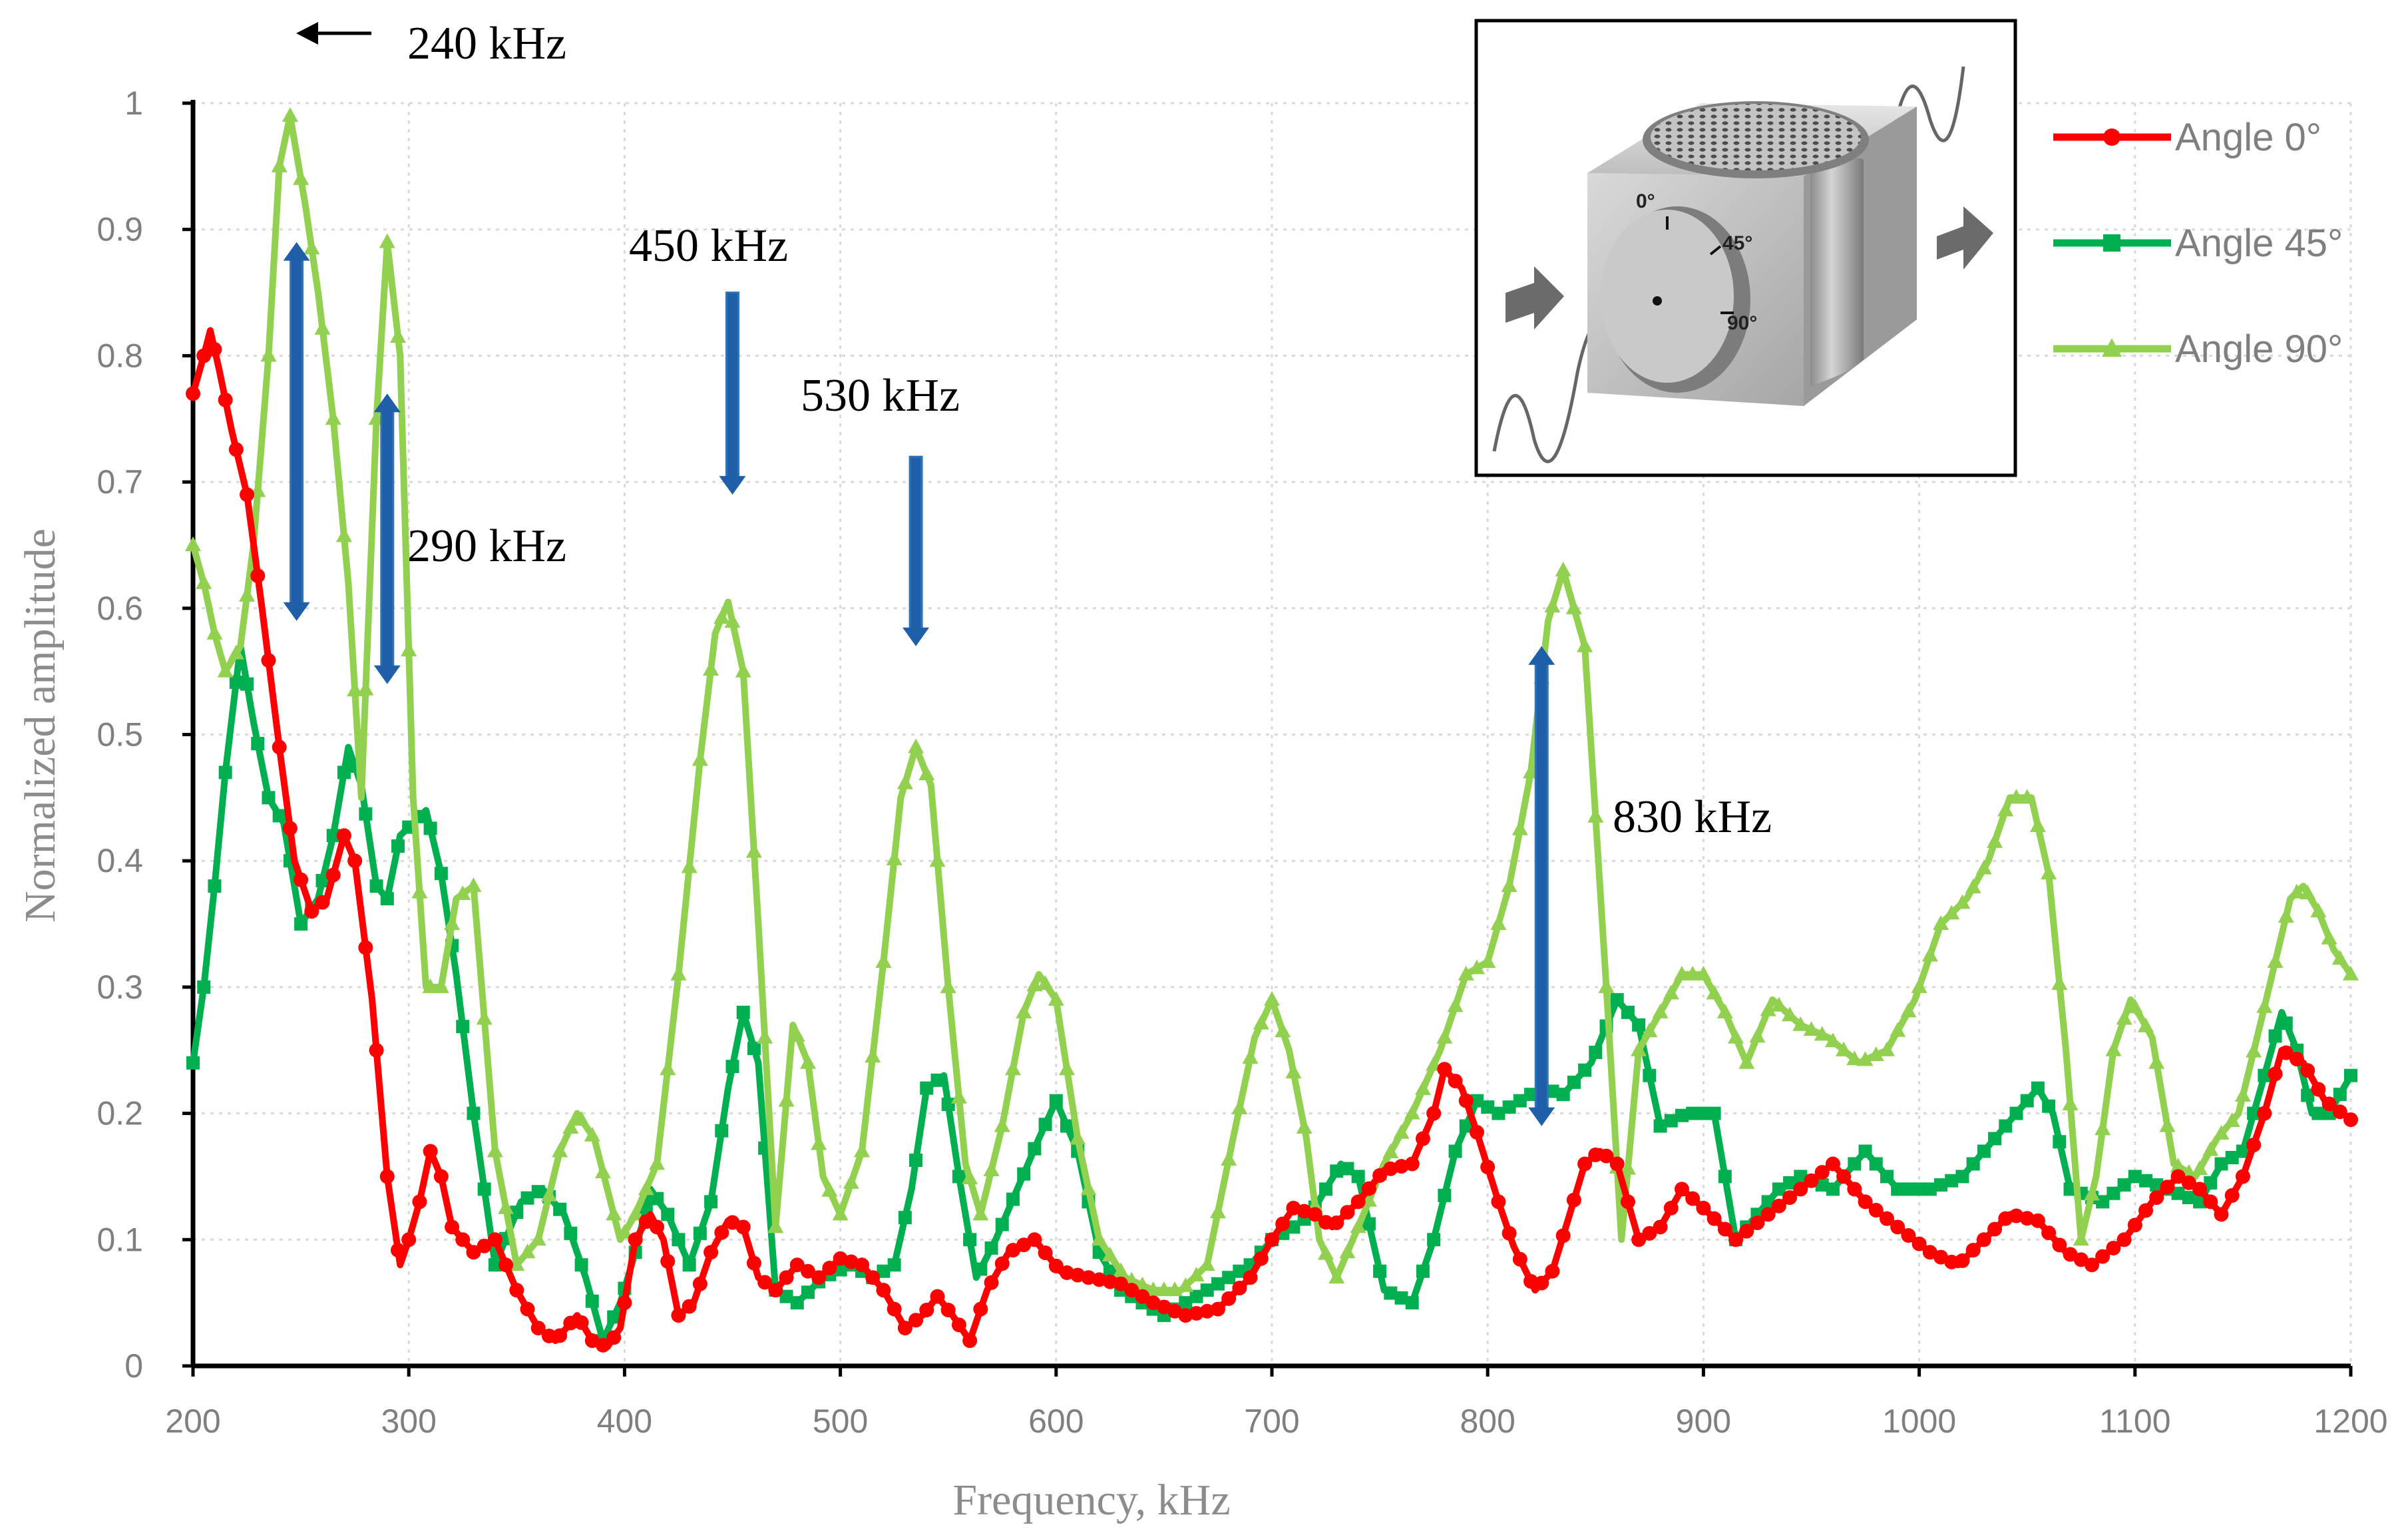 This screenshot has width=2408, height=1537. I want to click on annotation-240khz: 240 kHz, so click(486, 44).